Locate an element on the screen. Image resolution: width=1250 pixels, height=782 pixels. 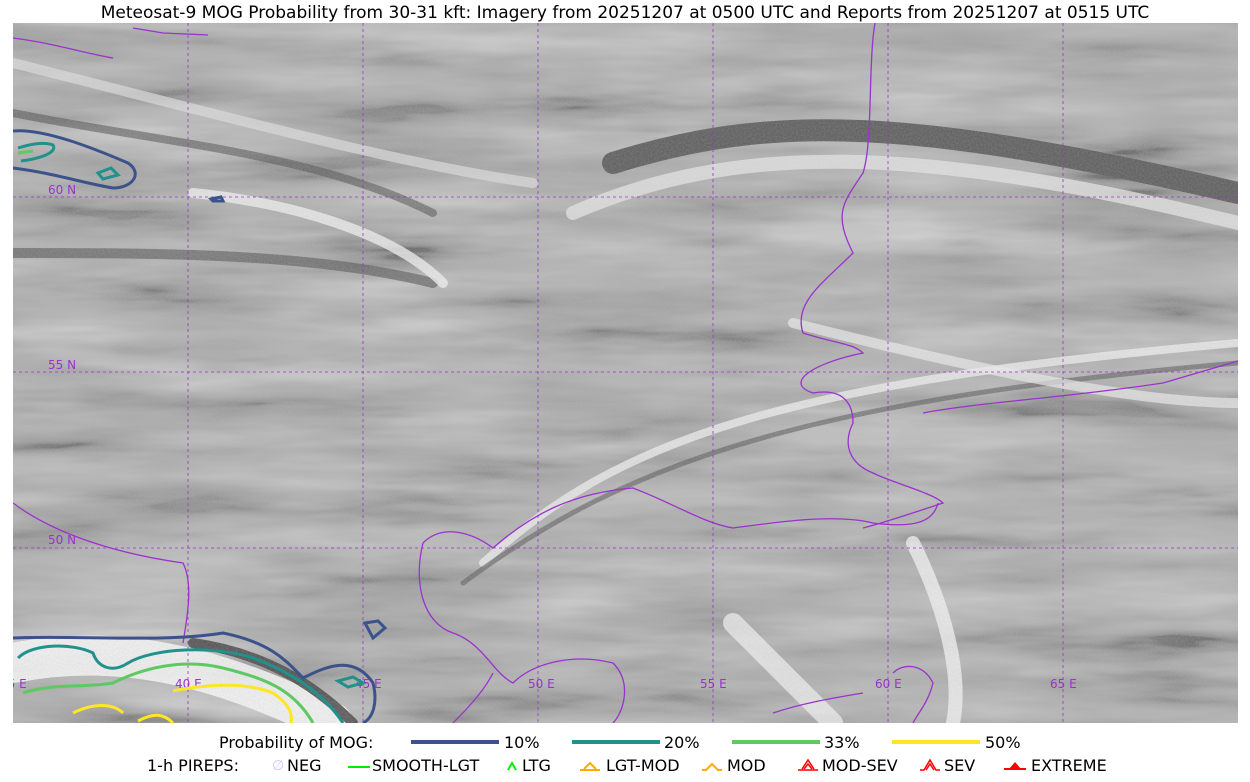
legend-label-50pct: 50% is located at coordinates (1003, 742).